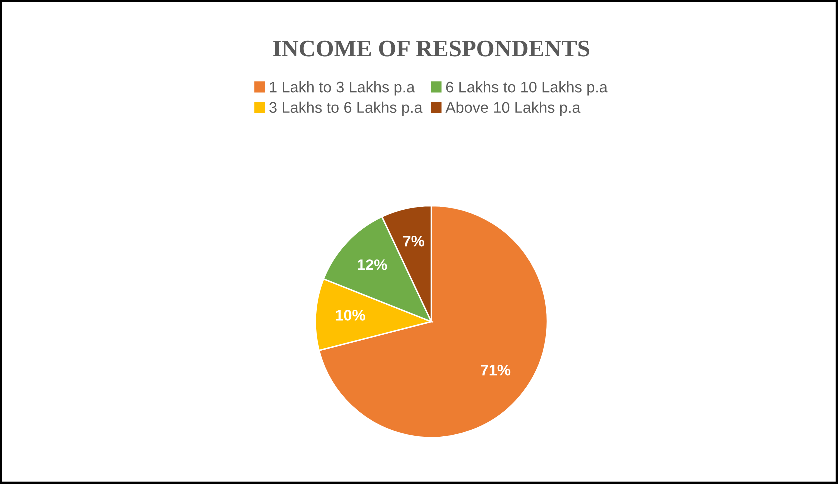 The image size is (838, 484). What do you see at coordinates (413, 241) in the screenshot?
I see `data-label: 7%` at bounding box center [413, 241].